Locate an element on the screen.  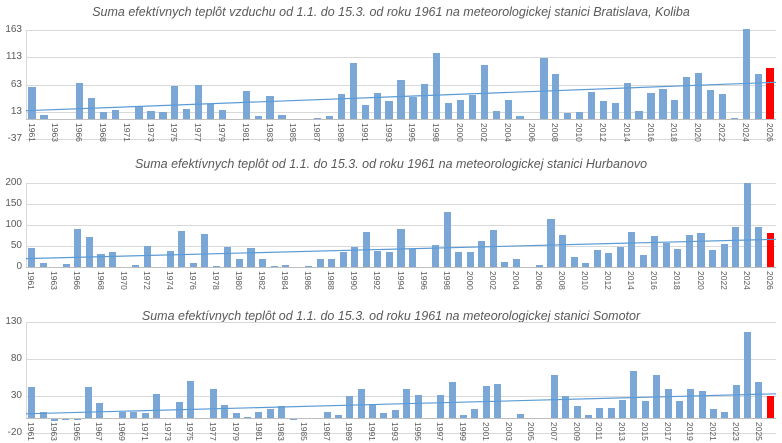
y-axis-line is located at coordinates (26, 370).